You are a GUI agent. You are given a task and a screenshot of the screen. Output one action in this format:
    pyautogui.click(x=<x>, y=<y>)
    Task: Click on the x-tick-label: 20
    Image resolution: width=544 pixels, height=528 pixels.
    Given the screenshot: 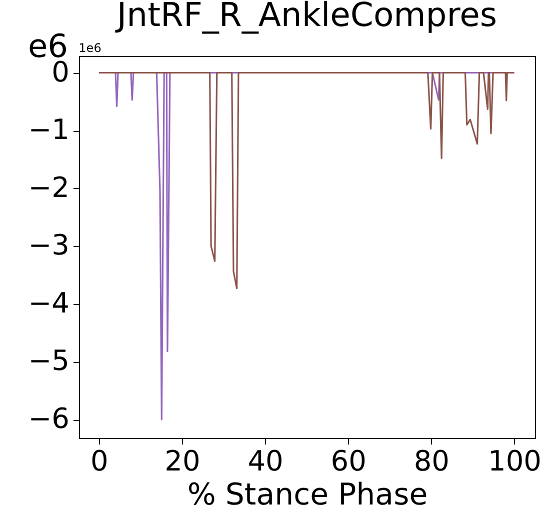 What is the action you would take?
    pyautogui.click(x=182, y=461)
    